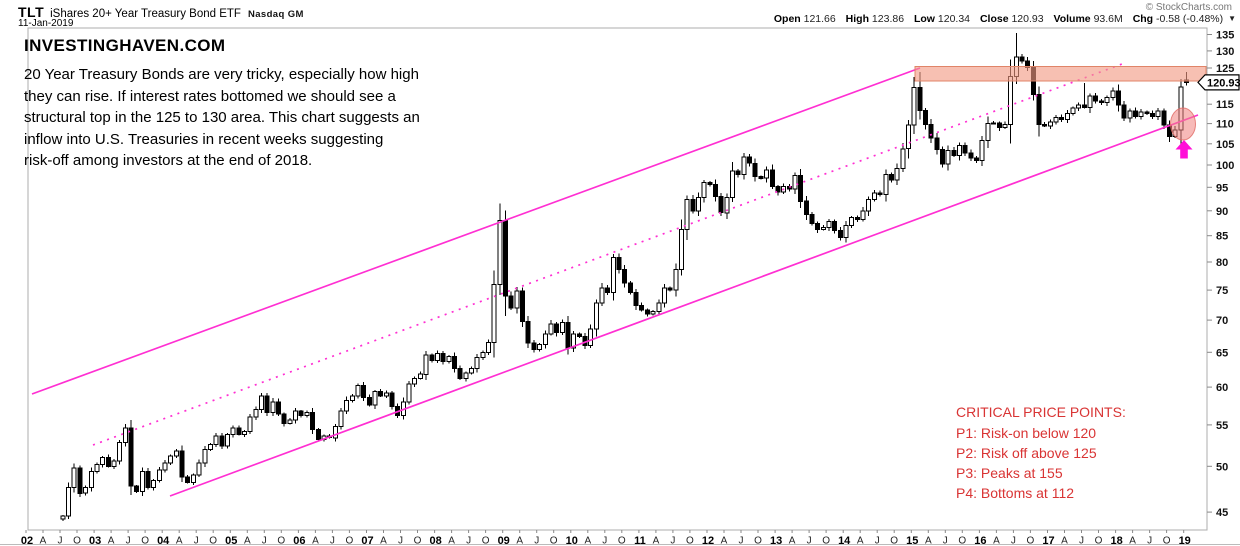  I want to click on x-axis-year-label: 07, so click(367, 540).